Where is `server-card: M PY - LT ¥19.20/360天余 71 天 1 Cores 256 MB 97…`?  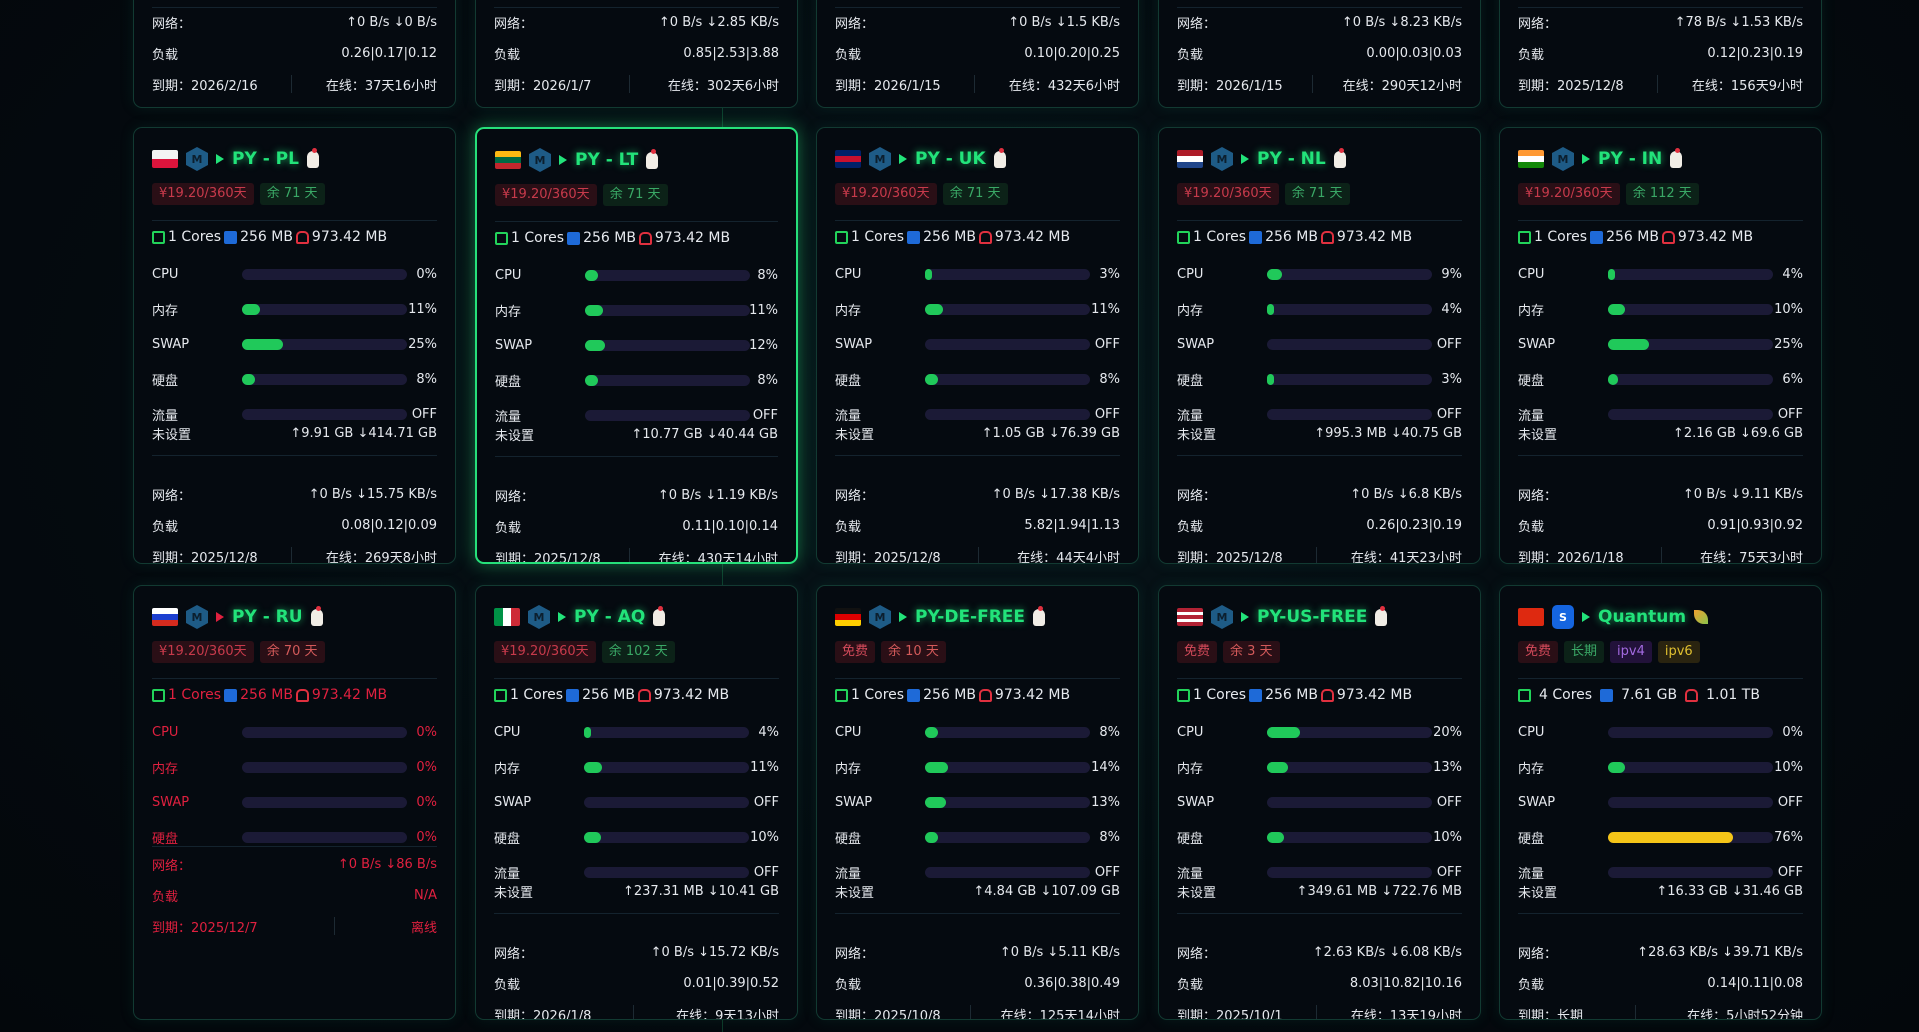 server-card: M PY - LT ¥19.20/360天余 71 天 1 Cores 256 MB 97… is located at coordinates (636, 345).